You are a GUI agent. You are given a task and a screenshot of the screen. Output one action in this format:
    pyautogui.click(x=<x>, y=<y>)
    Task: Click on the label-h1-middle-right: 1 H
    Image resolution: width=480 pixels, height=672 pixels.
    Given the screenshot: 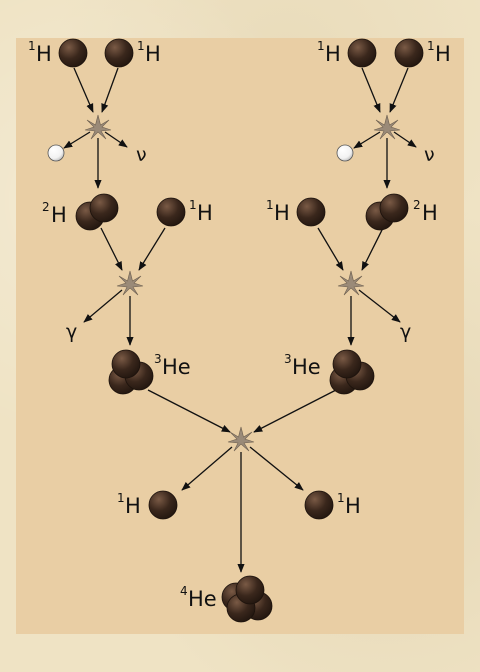 What is the action you would take?
    pyautogui.click(x=278, y=211)
    